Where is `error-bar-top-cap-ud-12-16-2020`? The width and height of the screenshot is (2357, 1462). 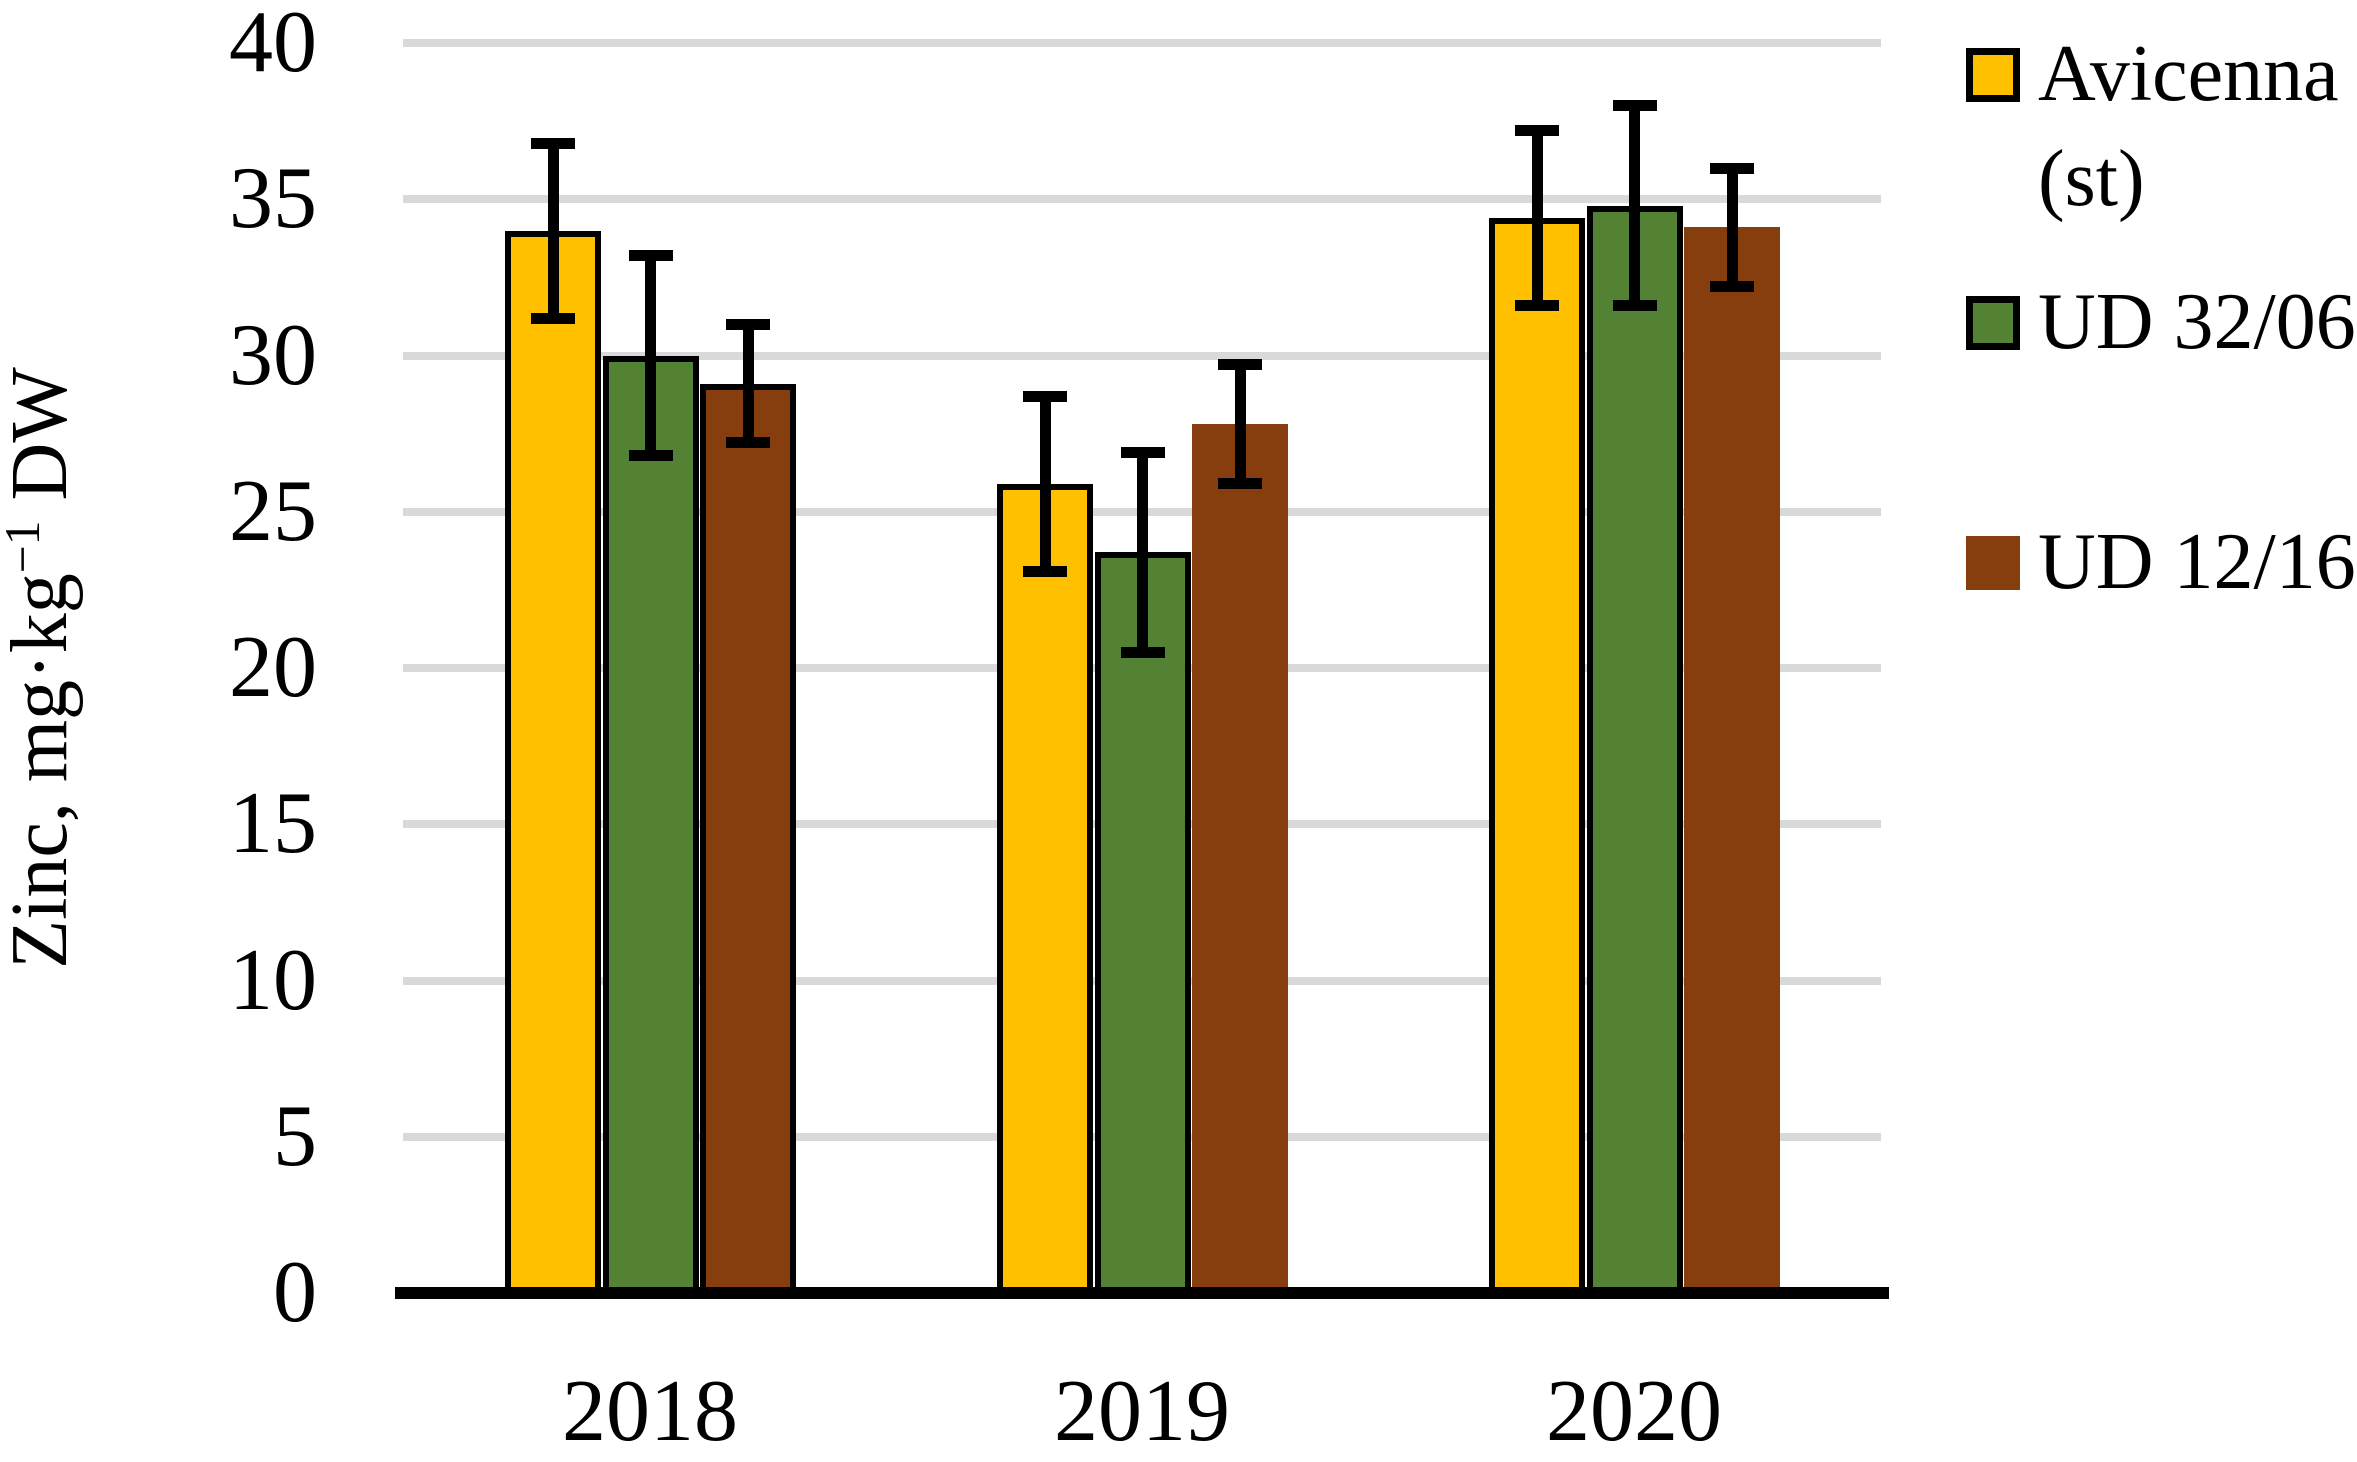 error-bar-top-cap-ud-12-16-2020 is located at coordinates (1732, 168).